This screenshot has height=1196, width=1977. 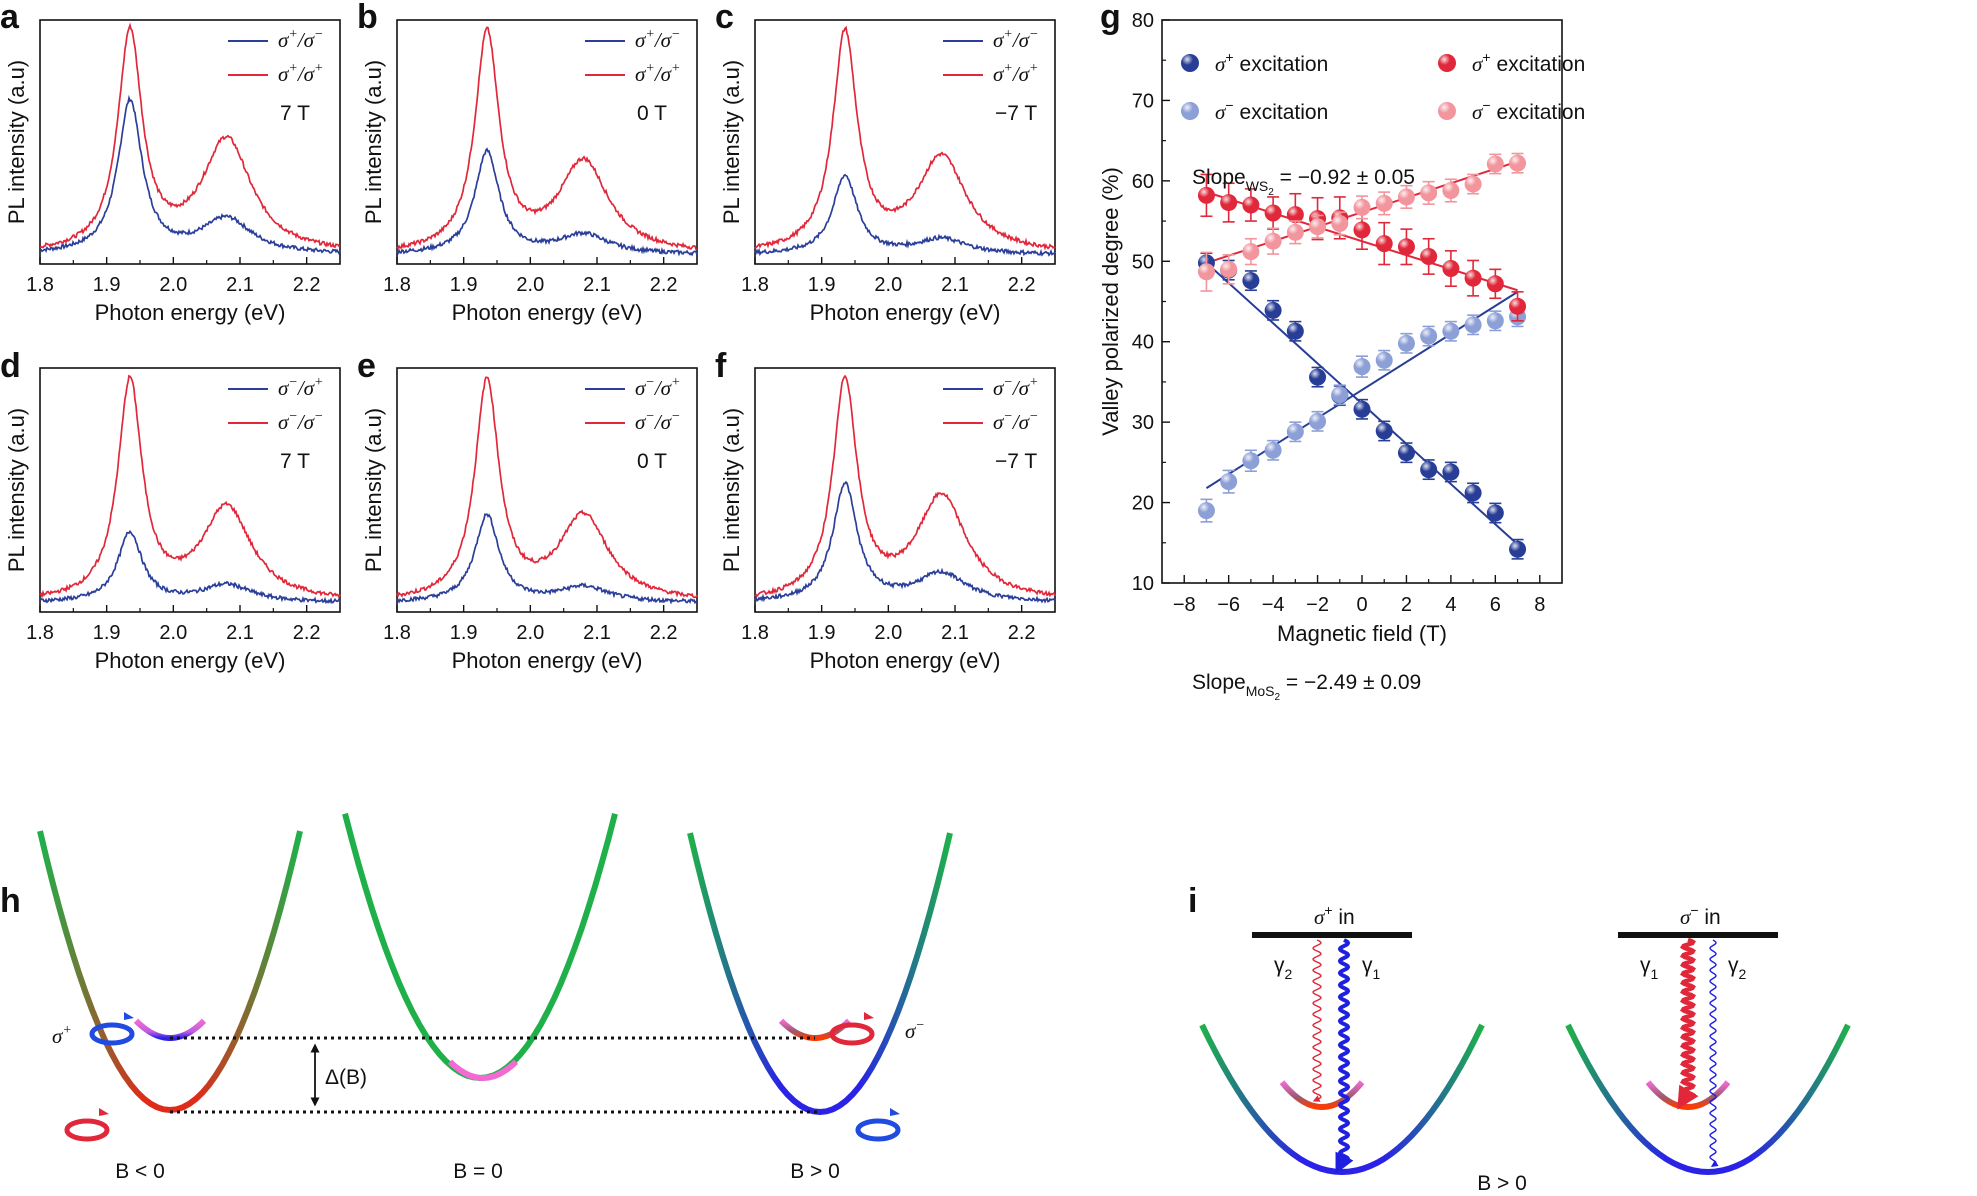 I want to click on conduction-band, so click(x=1322, y=1095).